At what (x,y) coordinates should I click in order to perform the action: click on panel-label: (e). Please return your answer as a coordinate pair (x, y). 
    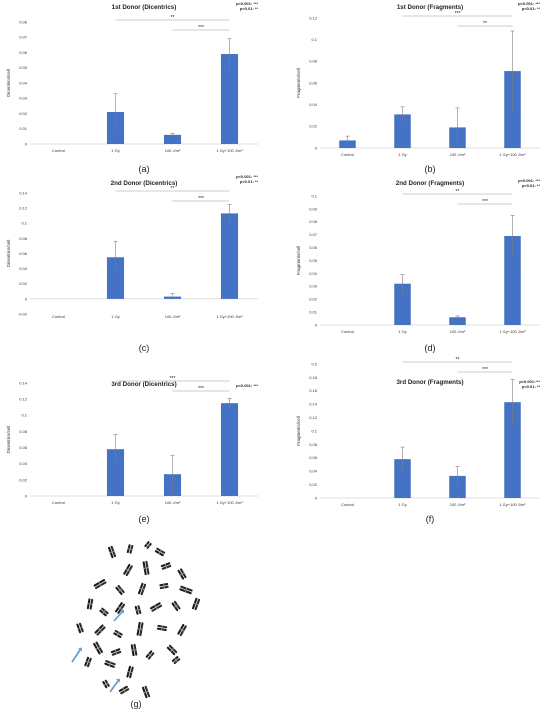
    Looking at the image, I should click on (144, 519).